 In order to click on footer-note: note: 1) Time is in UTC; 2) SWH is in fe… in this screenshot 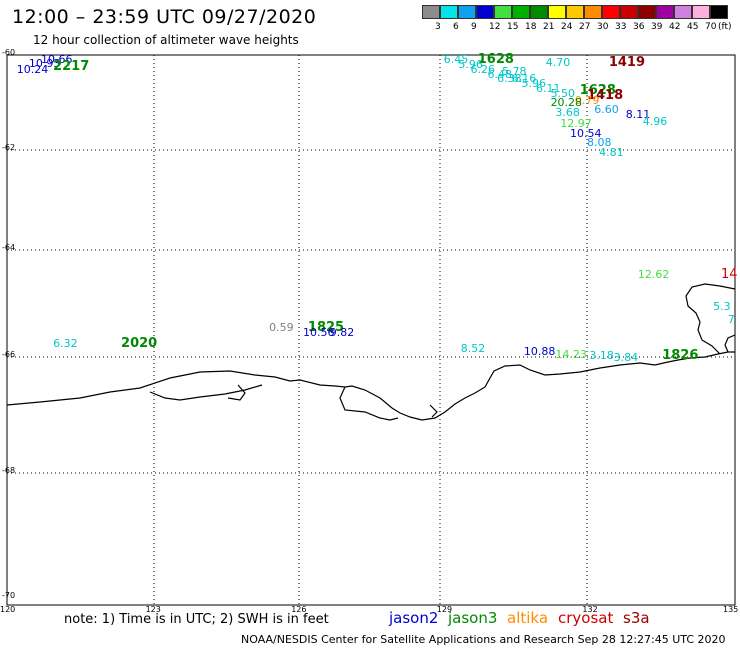, I will do `click(196, 619)`.